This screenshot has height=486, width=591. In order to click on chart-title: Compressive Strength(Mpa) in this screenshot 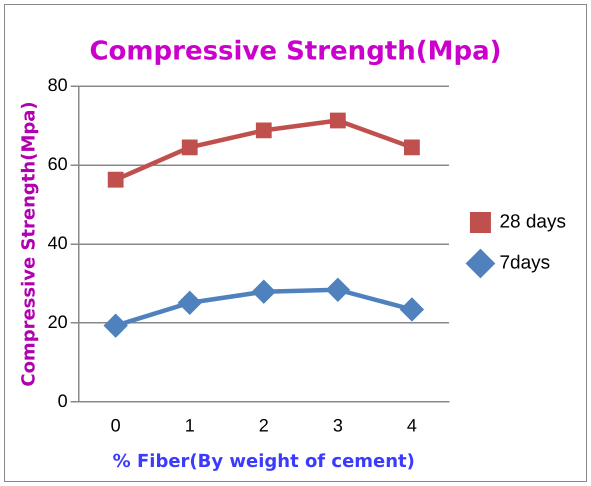, I will do `click(295, 51)`.